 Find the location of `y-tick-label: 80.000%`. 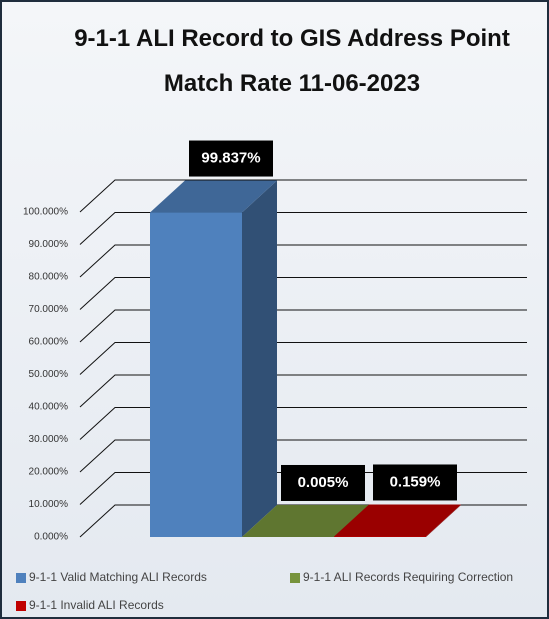

y-tick-label: 80.000% is located at coordinates (49, 277).